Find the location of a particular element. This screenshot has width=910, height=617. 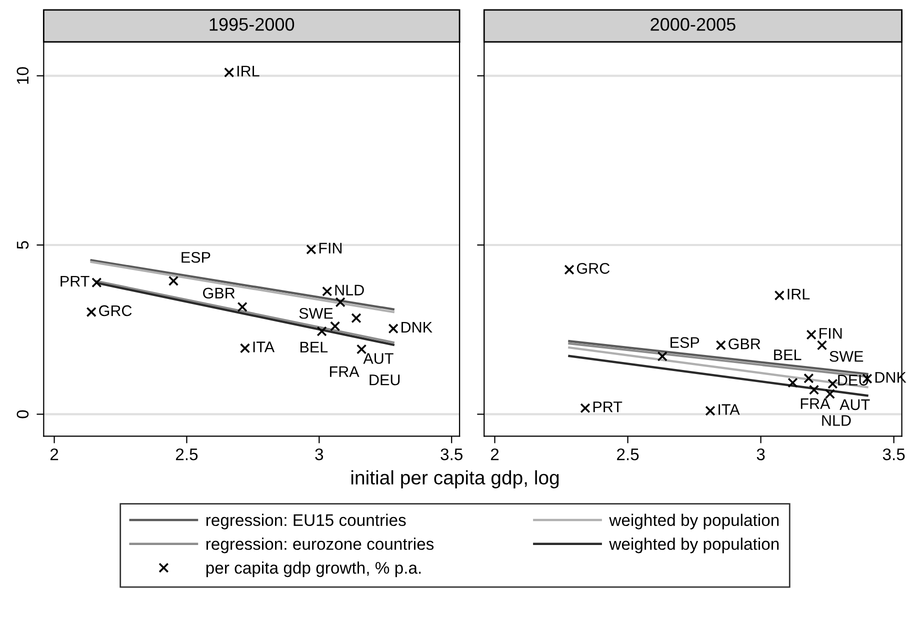

chart-title: 2000-2005 is located at coordinates (693, 24).